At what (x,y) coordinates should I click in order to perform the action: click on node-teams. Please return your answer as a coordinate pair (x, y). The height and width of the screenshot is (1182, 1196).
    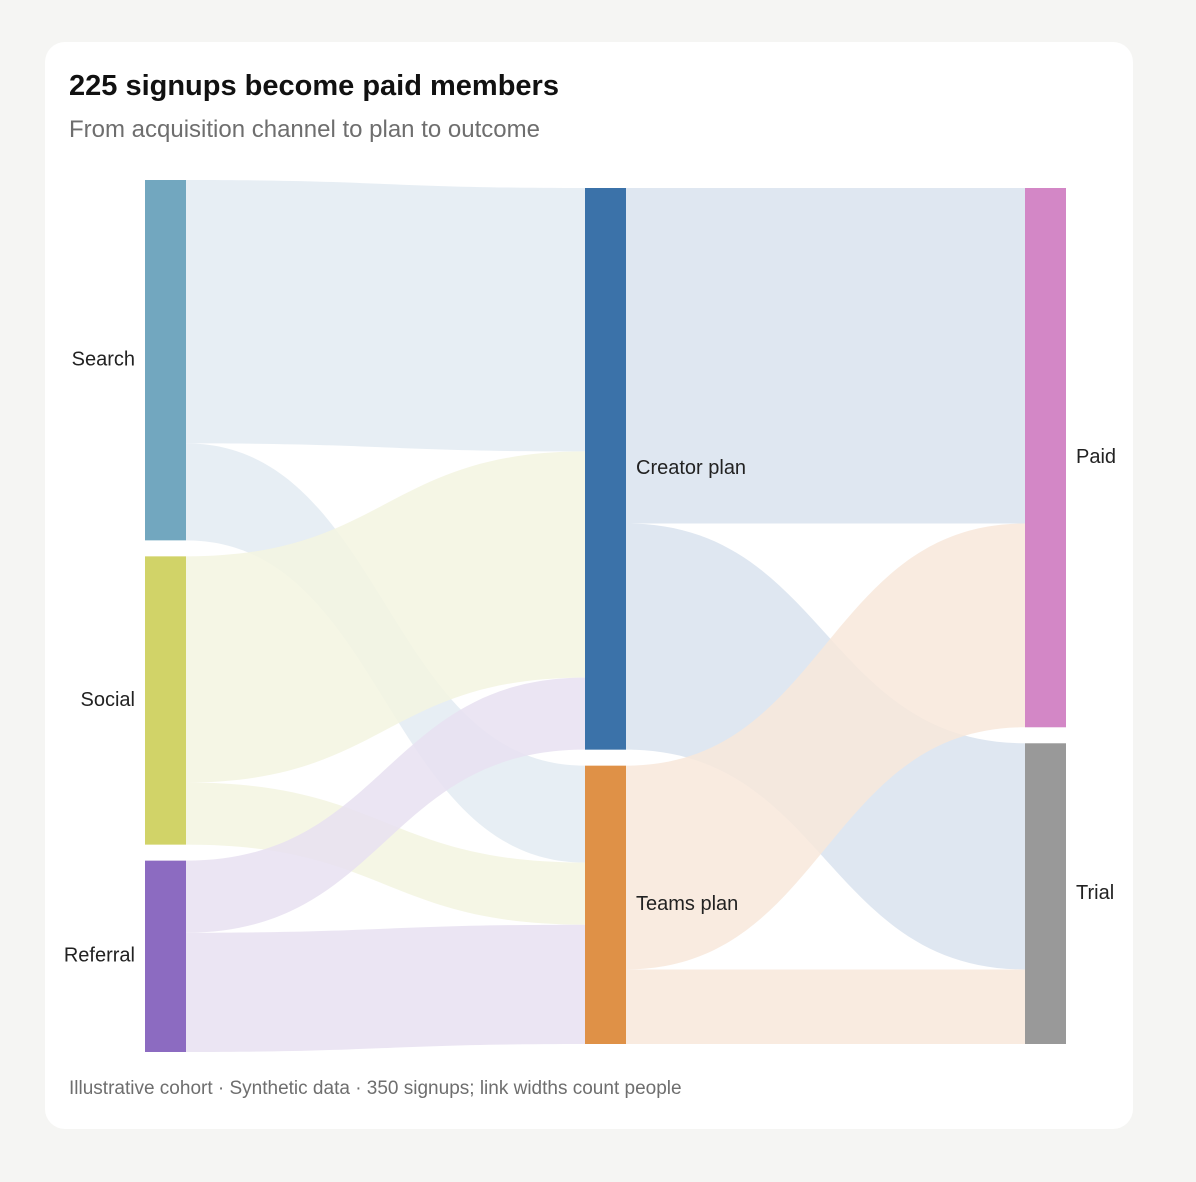
    Looking at the image, I should click on (605, 904).